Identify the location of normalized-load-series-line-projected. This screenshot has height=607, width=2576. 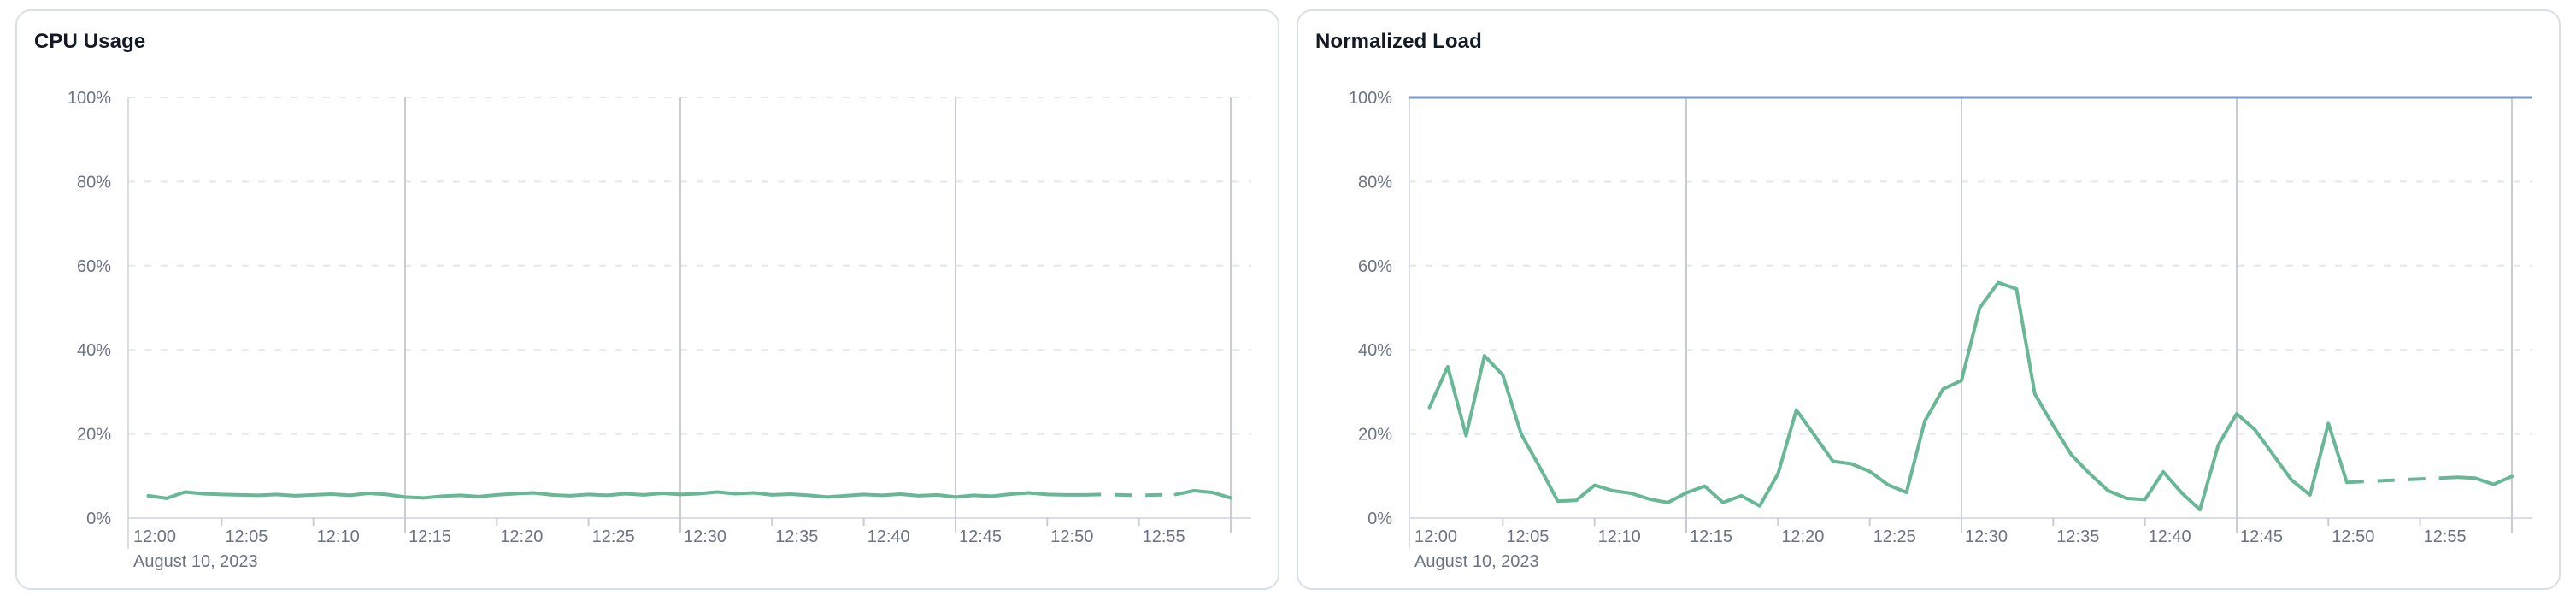
(2401, 480).